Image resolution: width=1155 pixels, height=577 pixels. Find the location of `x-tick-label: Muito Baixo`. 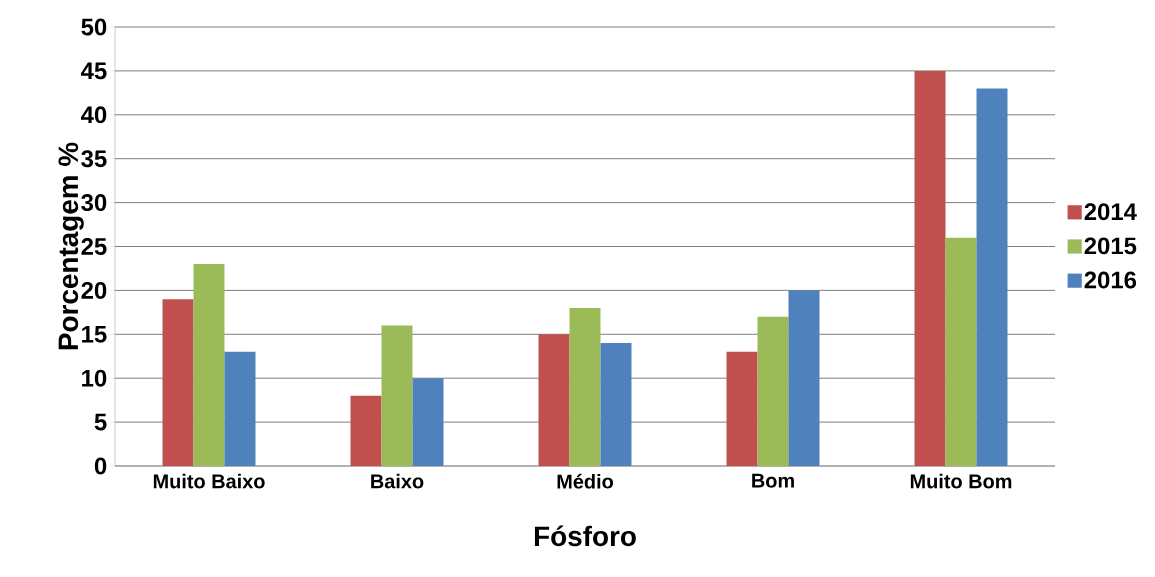

x-tick-label: Muito Baixo is located at coordinates (209, 481).